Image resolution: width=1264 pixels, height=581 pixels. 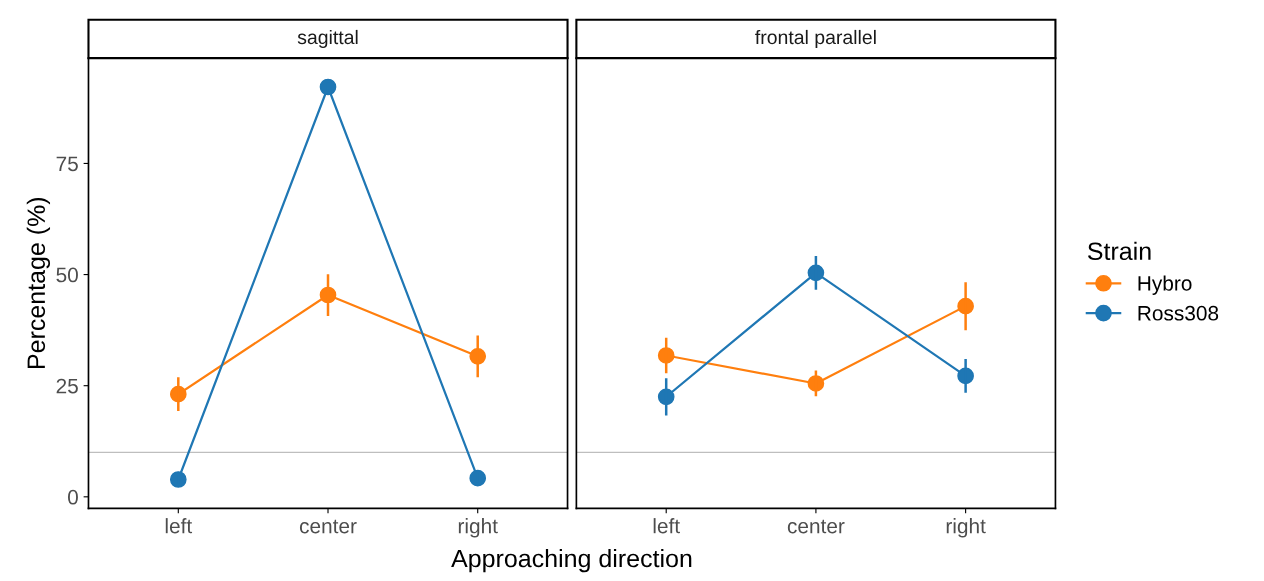 I want to click on legend-label: Hybro, so click(x=1165, y=285).